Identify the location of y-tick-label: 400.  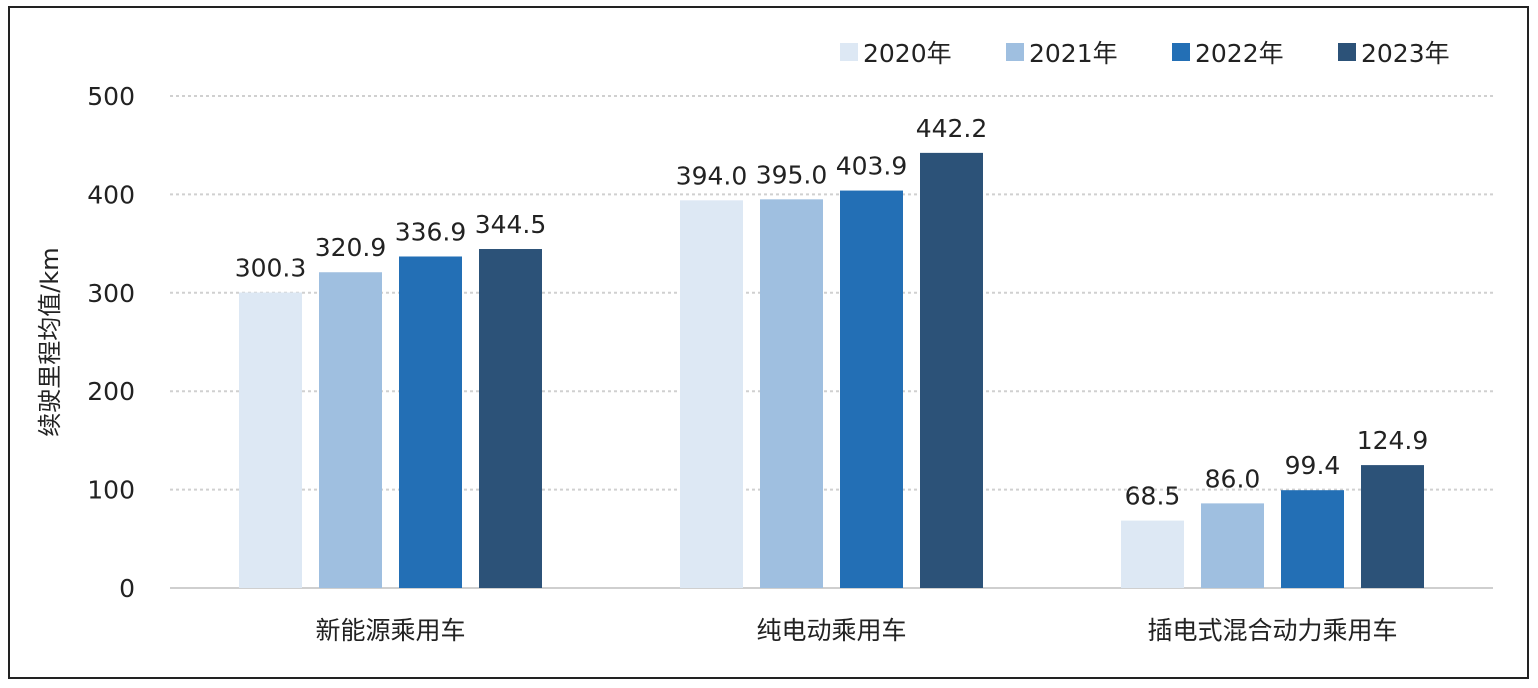
(111, 194).